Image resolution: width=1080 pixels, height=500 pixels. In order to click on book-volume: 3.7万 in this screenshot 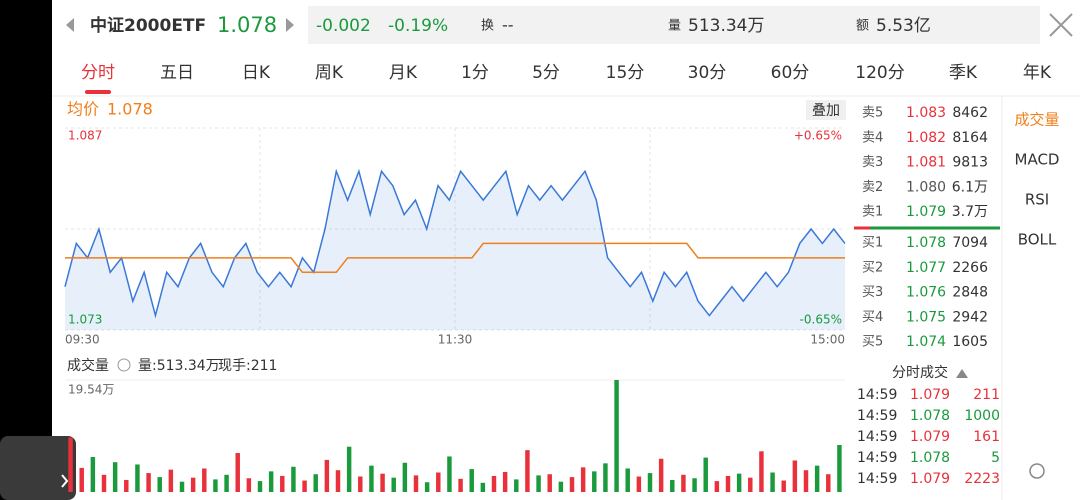, I will do `click(970, 212)`.